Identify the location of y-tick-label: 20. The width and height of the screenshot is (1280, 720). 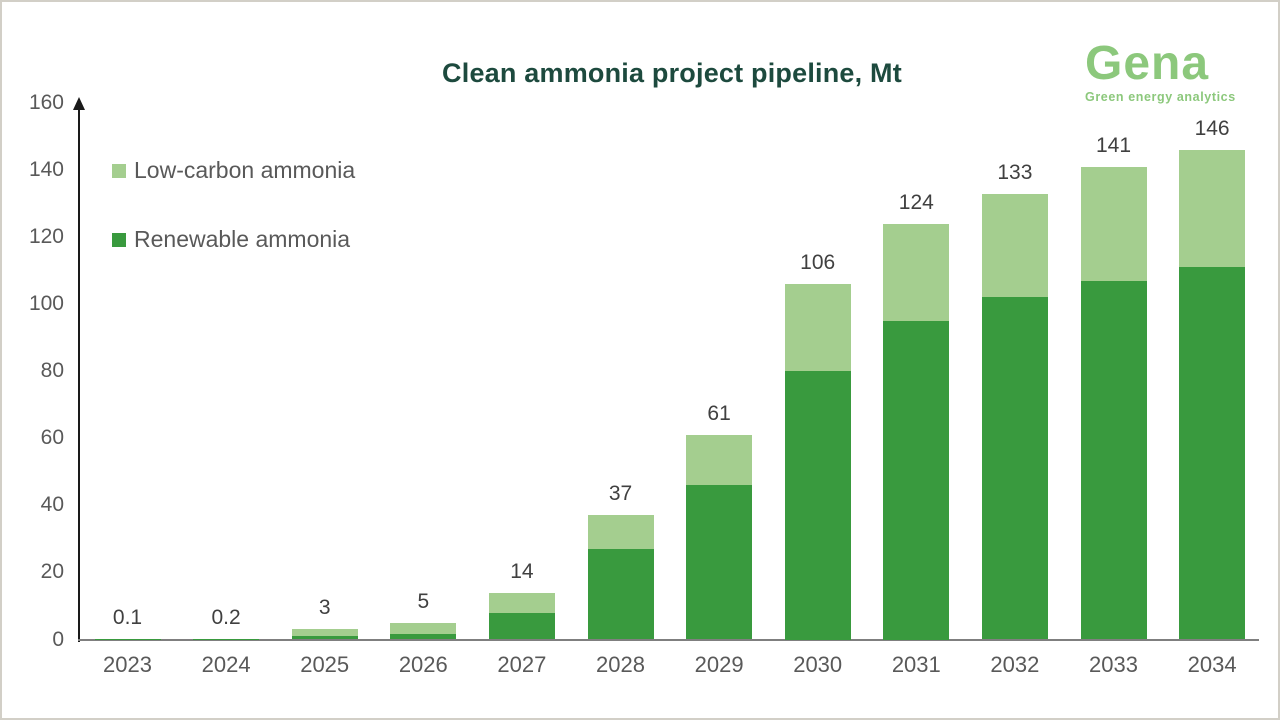
(52, 572).